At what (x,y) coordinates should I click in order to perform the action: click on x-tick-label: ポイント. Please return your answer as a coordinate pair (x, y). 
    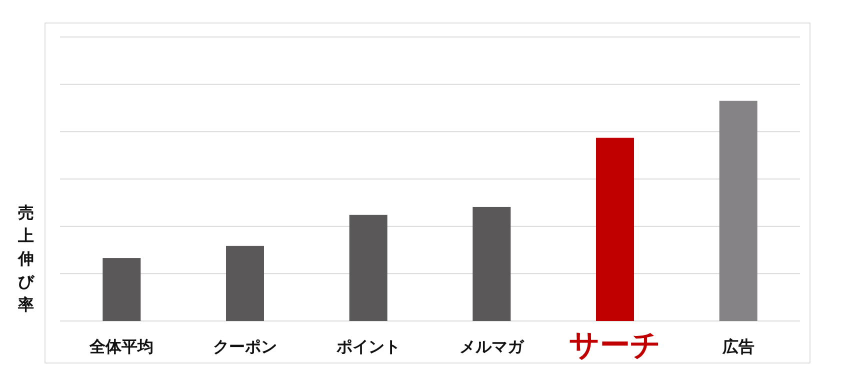
    Looking at the image, I should click on (367, 346).